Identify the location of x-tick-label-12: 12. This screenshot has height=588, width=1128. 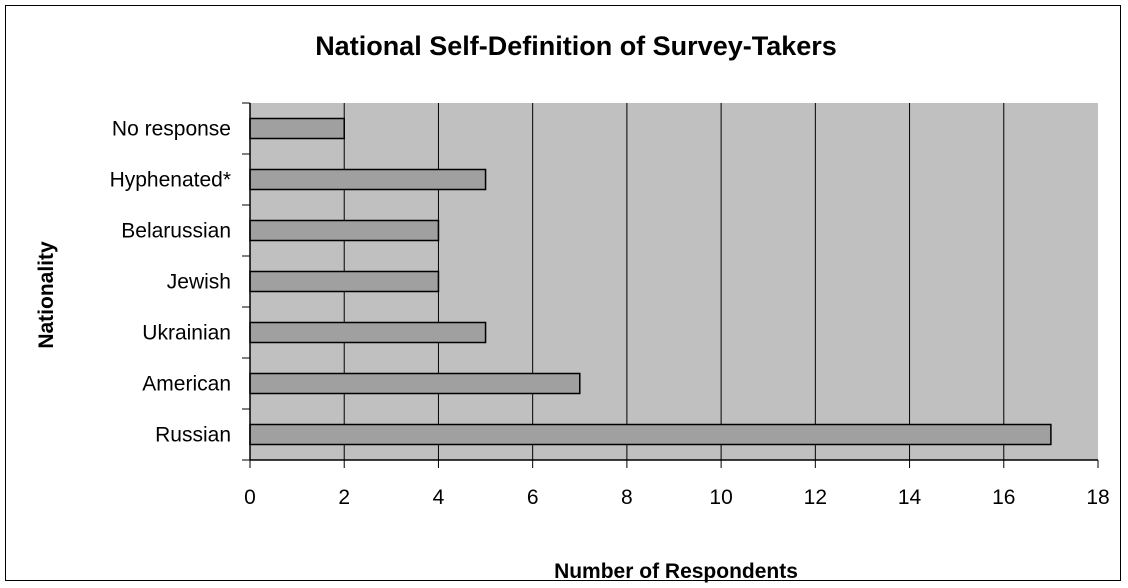
(815, 497).